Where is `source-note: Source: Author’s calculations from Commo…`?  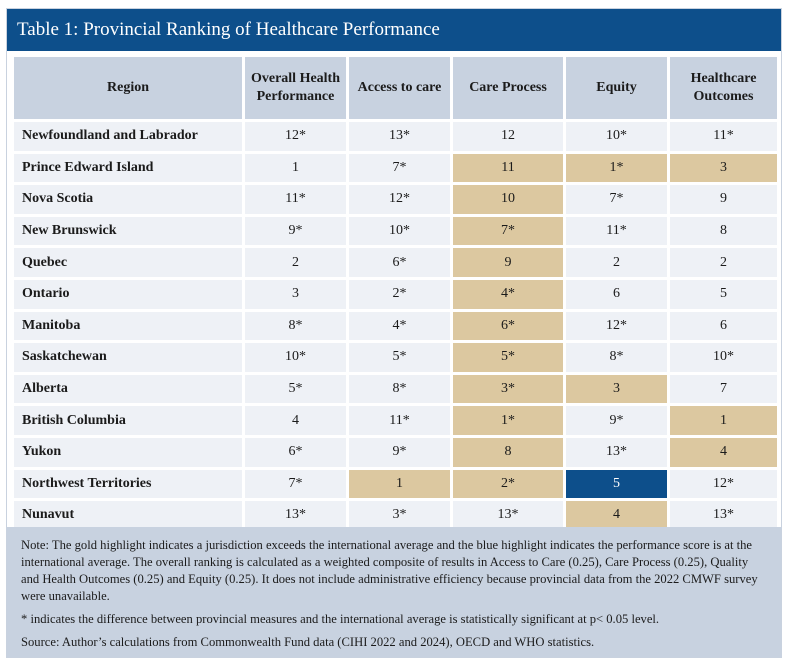
source-note: Source: Author’s calculations from Commo… is located at coordinates (308, 642).